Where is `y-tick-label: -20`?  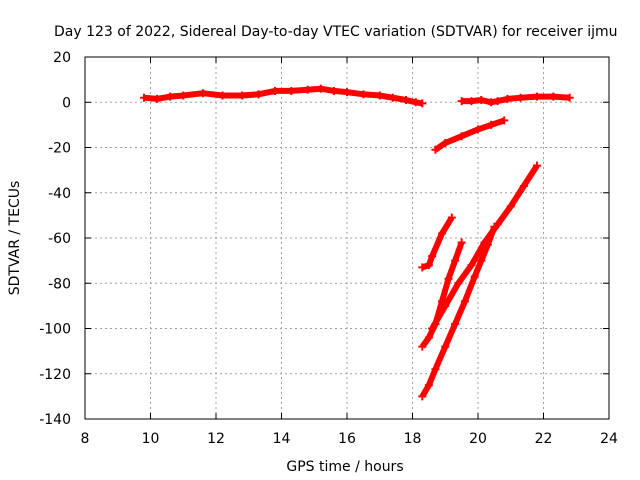
y-tick-label: -20 is located at coordinates (59, 149).